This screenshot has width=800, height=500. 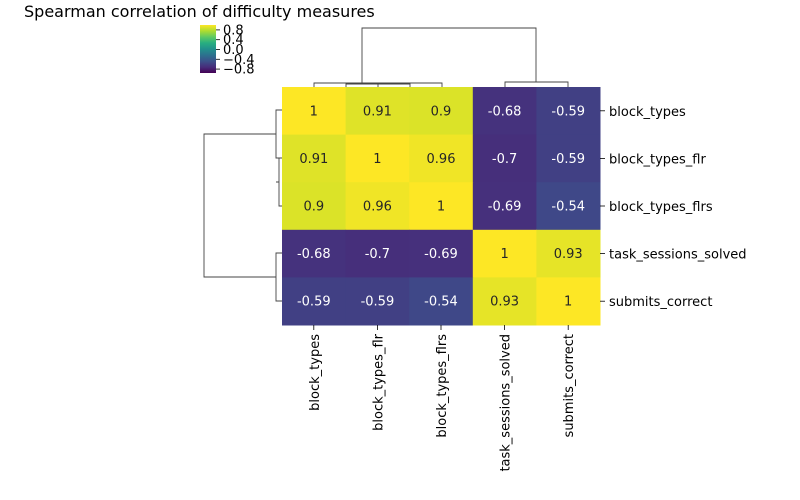 I want to click on column-dendrogram, so click(x=441, y=57).